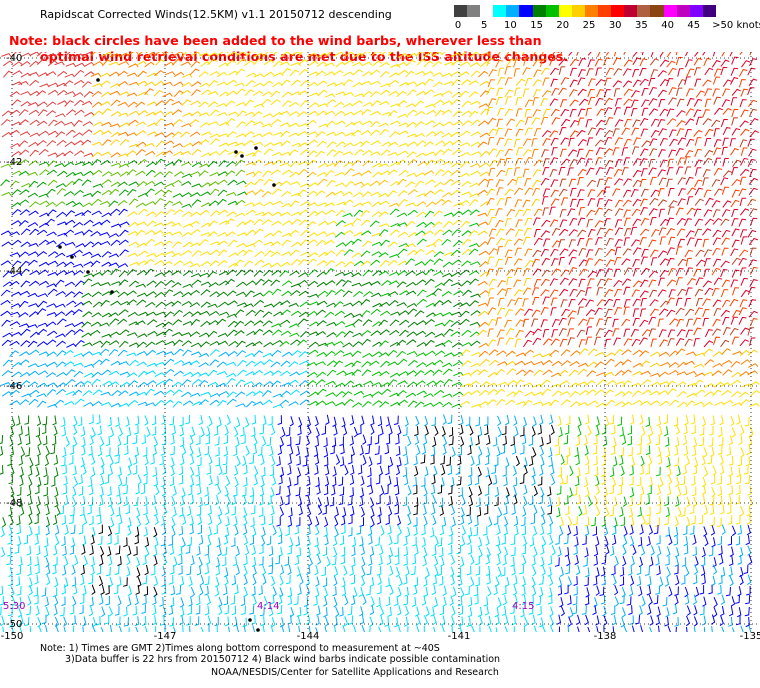 This screenshot has width=760, height=688. What do you see at coordinates (268, 606) in the screenshot?
I see `time-label: 4:14` at bounding box center [268, 606].